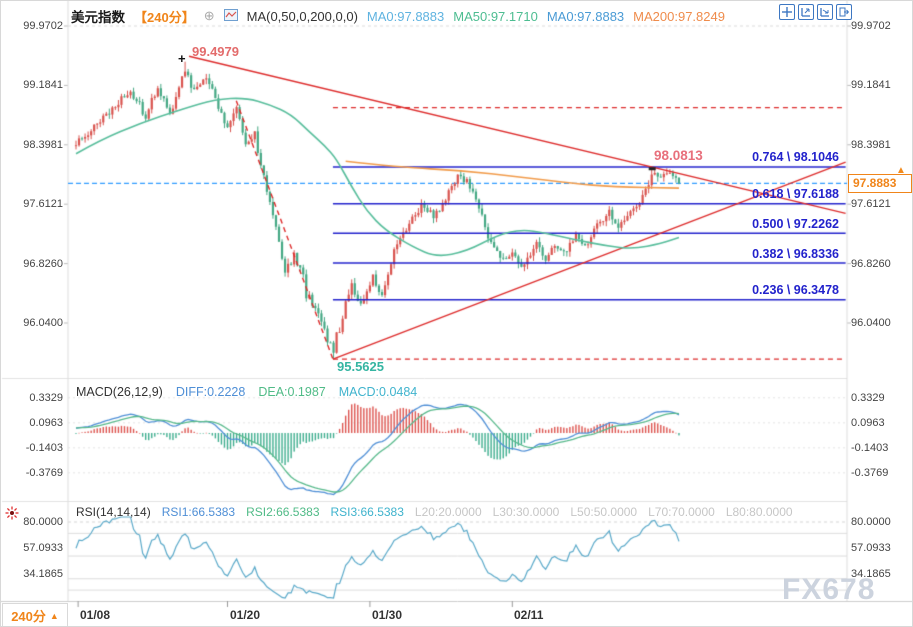  Describe the element at coordinates (209, 15) in the screenshot. I see `add-indicator-icon: ⊕` at that location.